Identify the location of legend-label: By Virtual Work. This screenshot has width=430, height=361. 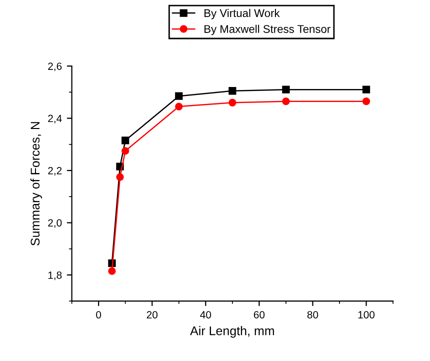
(242, 14).